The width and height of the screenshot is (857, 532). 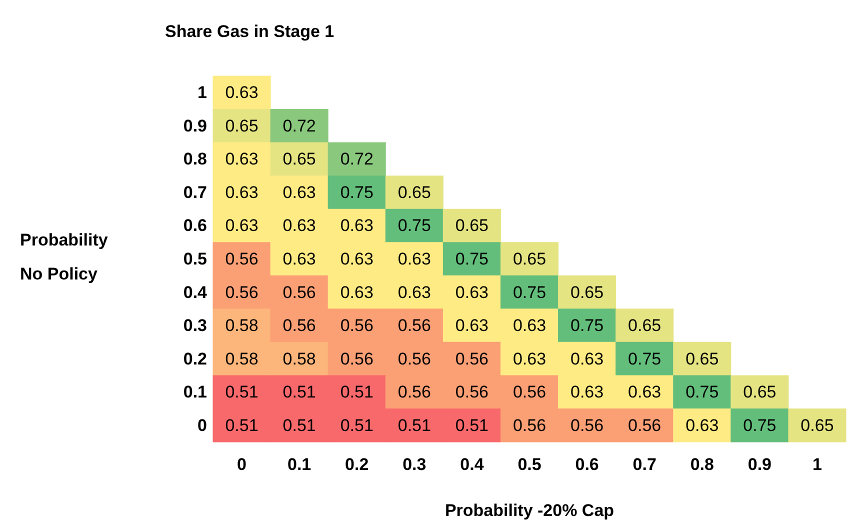 What do you see at coordinates (357, 464) in the screenshot?
I see `x-tick-label: 0.2` at bounding box center [357, 464].